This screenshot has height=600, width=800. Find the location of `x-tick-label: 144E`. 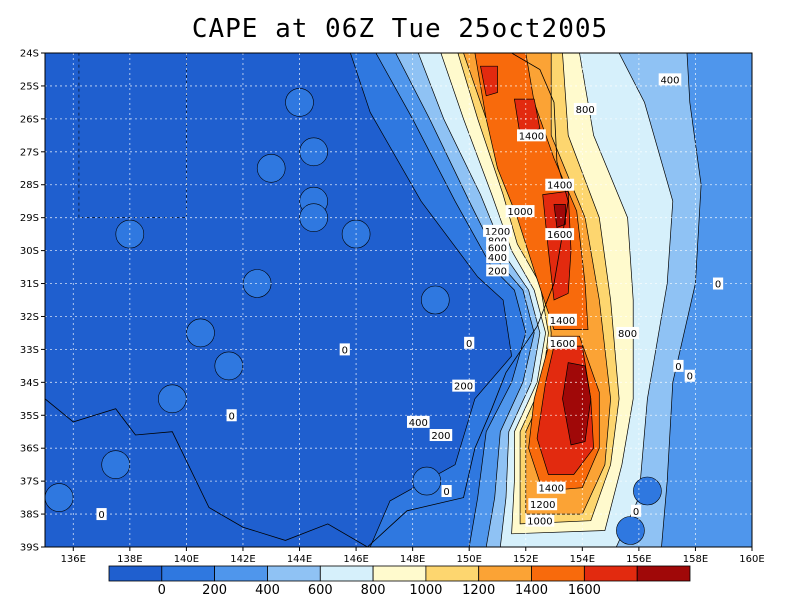

x-tick-label: 144E is located at coordinates (299, 559).